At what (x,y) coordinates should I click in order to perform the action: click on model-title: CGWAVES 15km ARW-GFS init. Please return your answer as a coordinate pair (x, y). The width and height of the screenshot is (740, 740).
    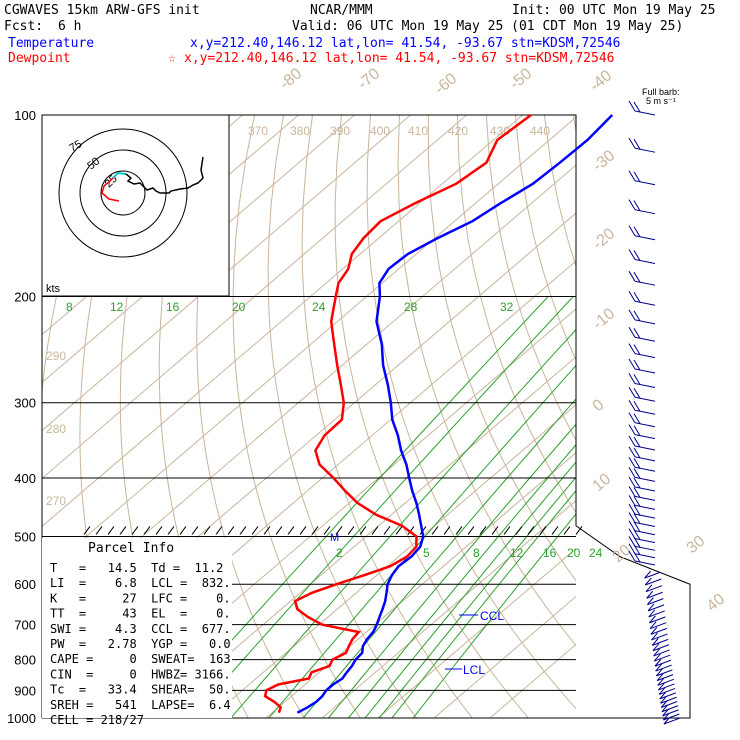
    Looking at the image, I should click on (102, 10).